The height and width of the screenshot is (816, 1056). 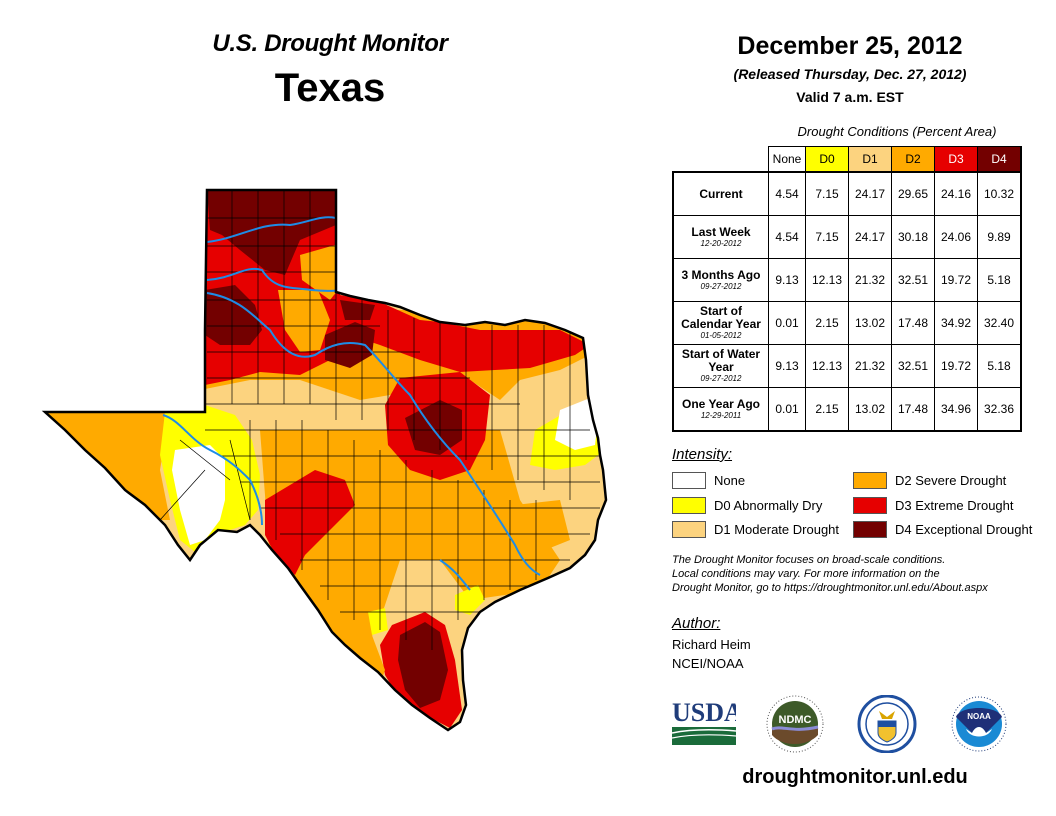 What do you see at coordinates (373, 434) in the screenshot?
I see `river-brazos` at bounding box center [373, 434].